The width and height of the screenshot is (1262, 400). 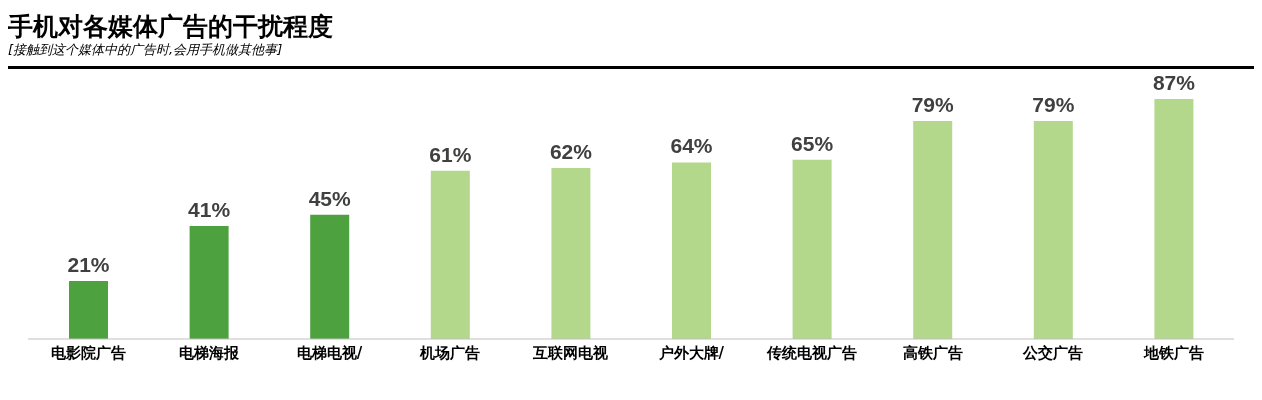 What do you see at coordinates (88, 352) in the screenshot?
I see `x-tick-label: 电影院广告` at bounding box center [88, 352].